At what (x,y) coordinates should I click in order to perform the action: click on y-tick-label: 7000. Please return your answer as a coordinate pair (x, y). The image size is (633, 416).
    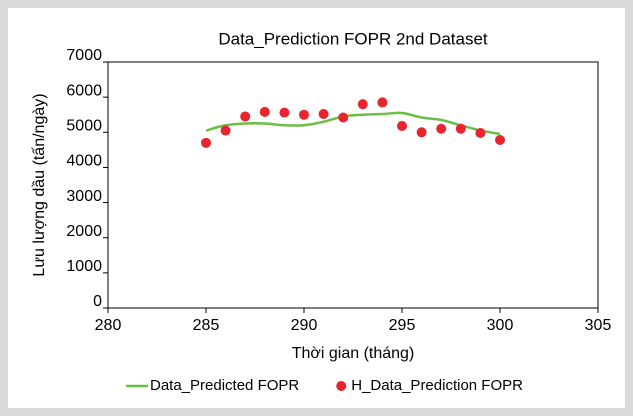
    Looking at the image, I should click on (84, 55).